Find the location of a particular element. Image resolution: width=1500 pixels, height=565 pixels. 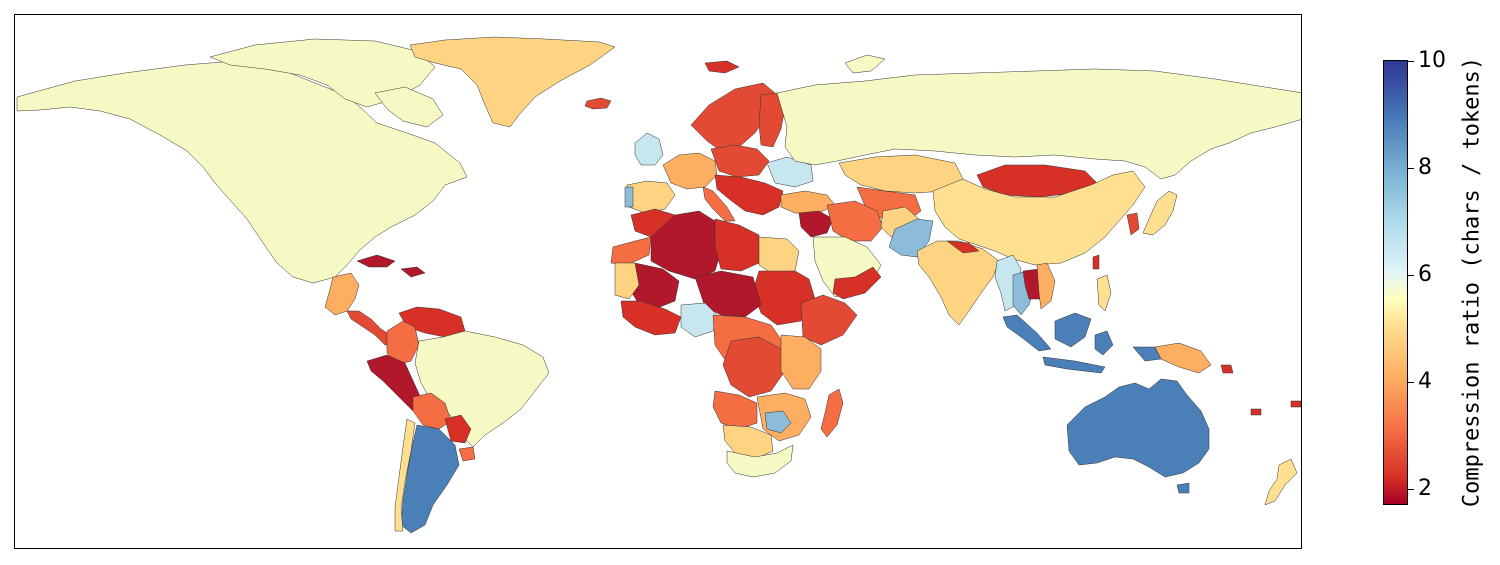

region-western-sahara is located at coordinates (631, 251).